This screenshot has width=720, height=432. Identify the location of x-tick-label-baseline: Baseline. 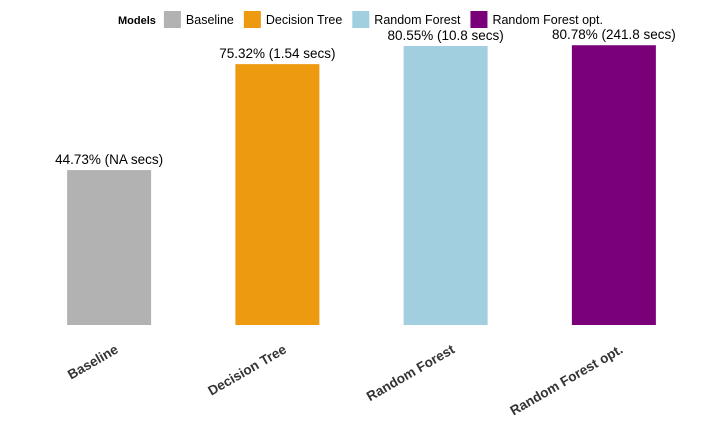
(93, 361).